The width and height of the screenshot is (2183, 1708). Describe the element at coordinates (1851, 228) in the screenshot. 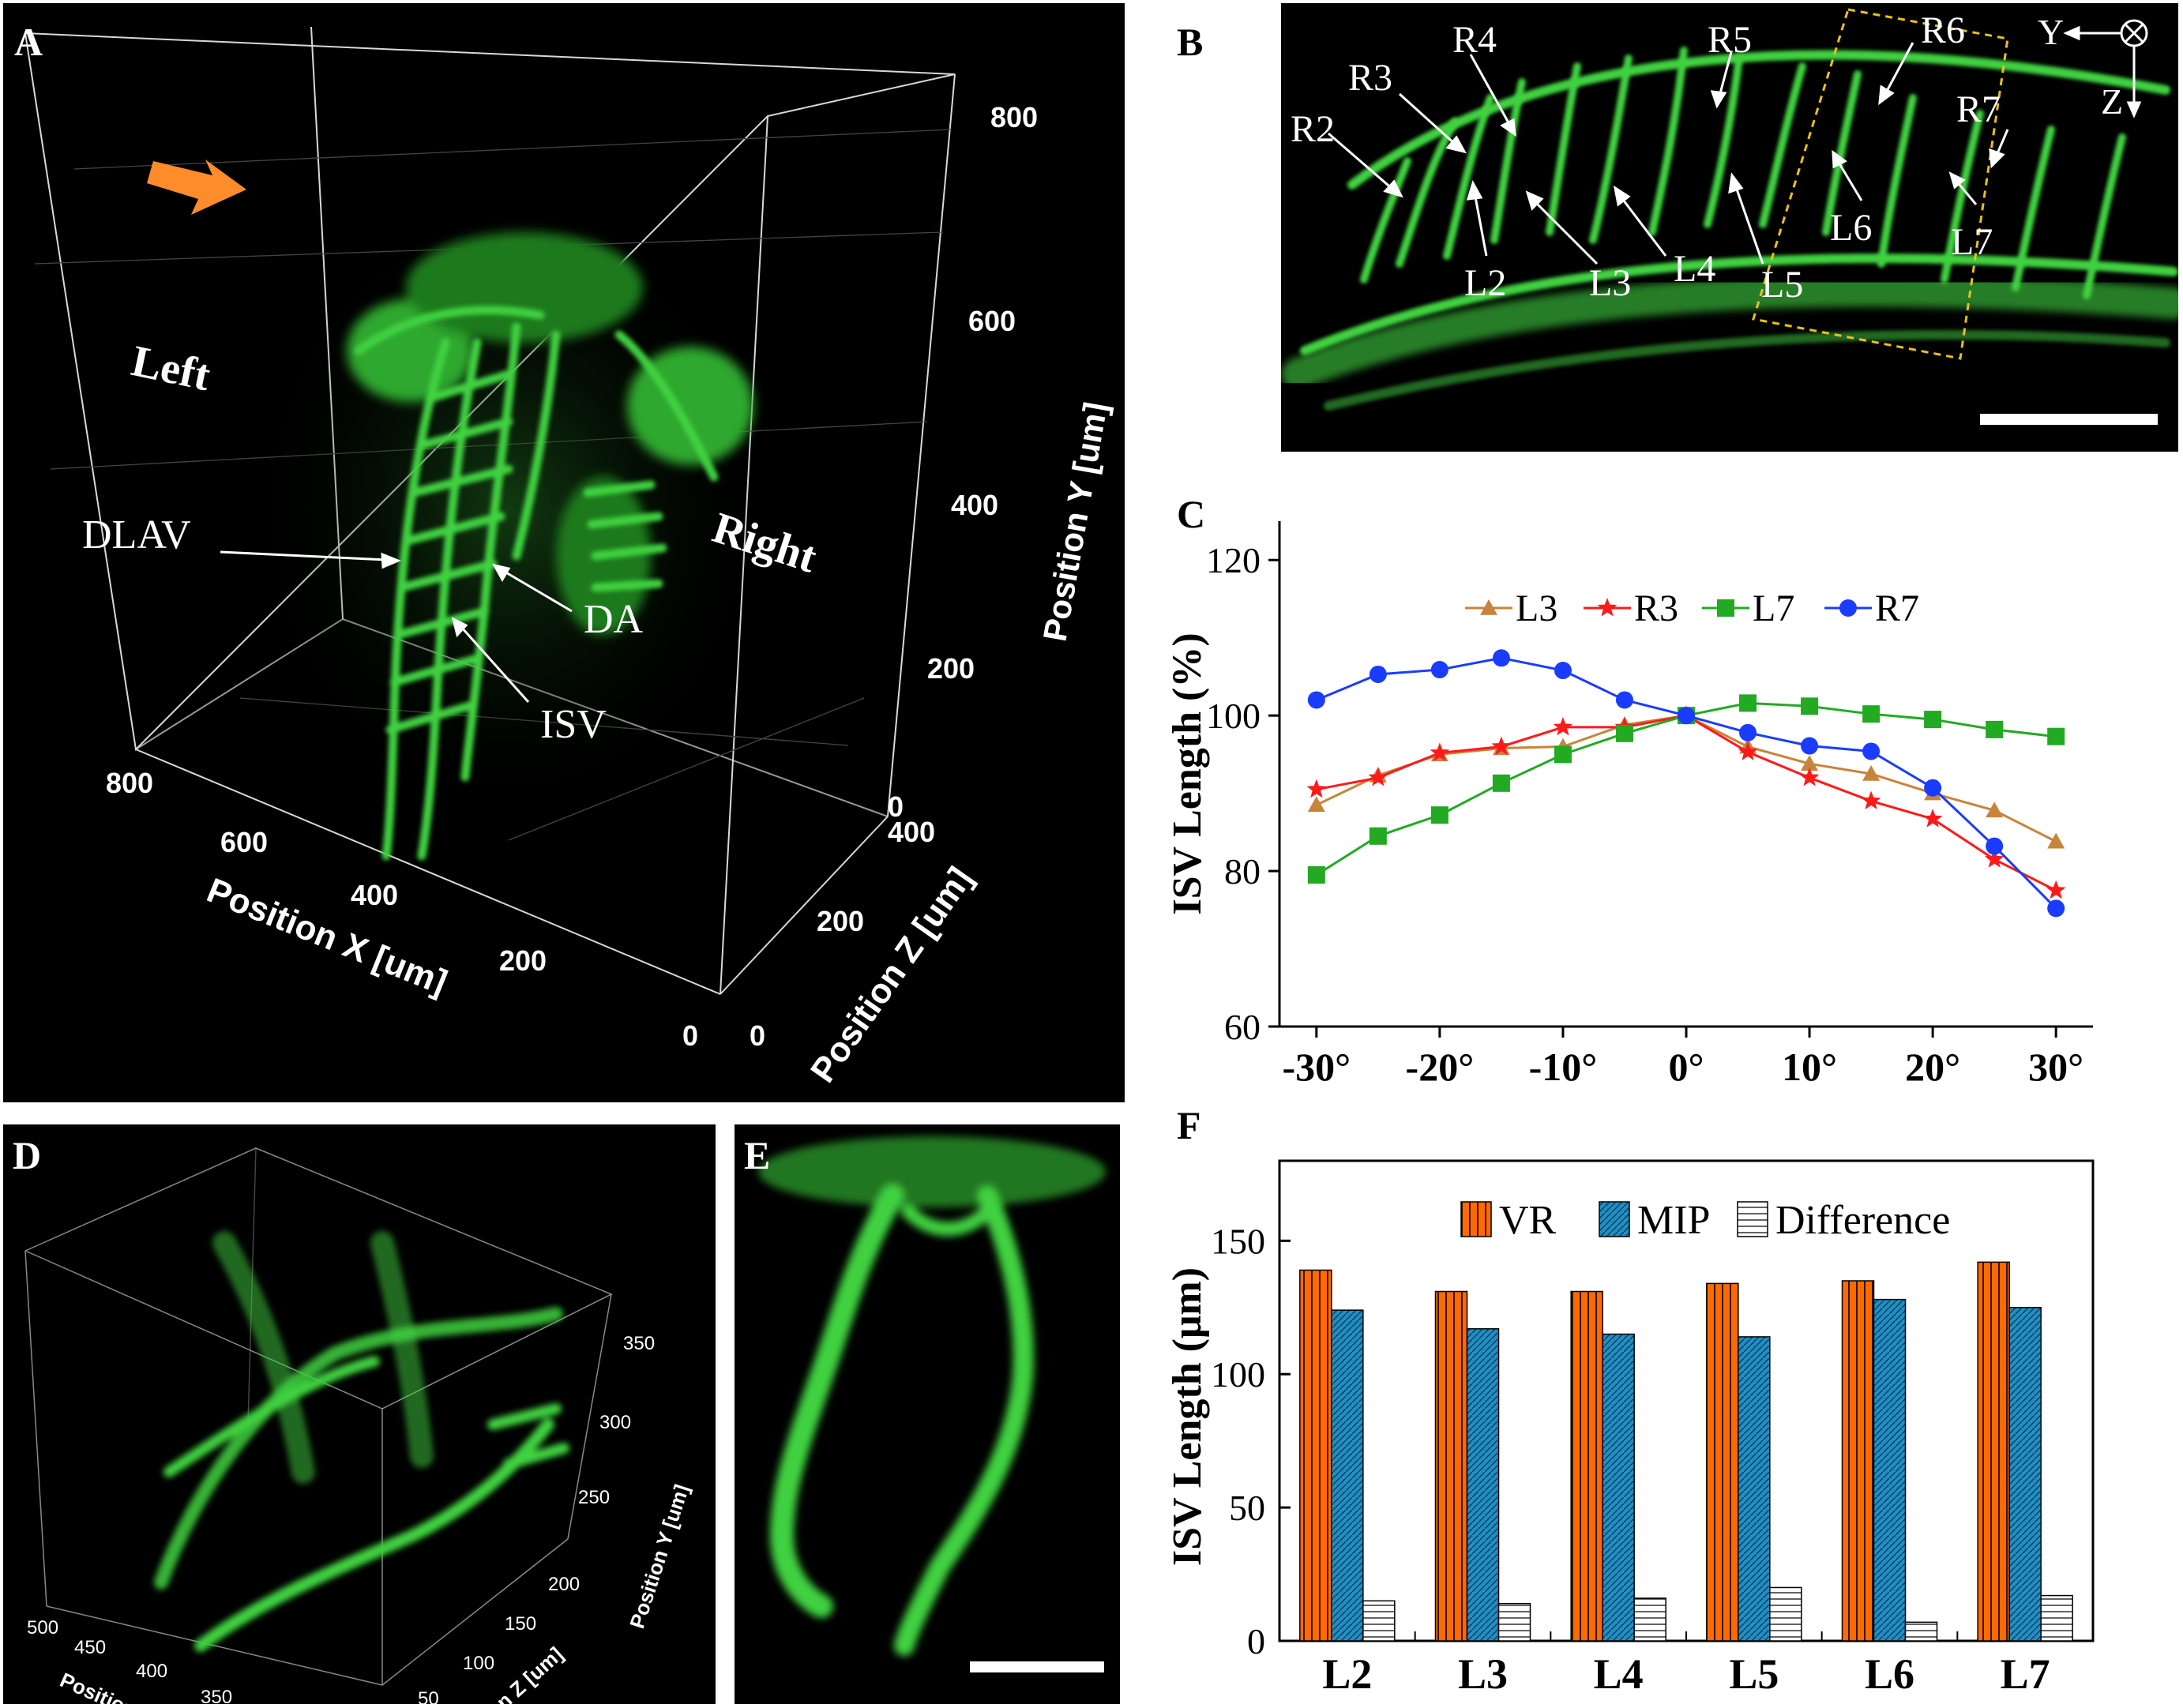

I see `label-l6: L6` at that location.